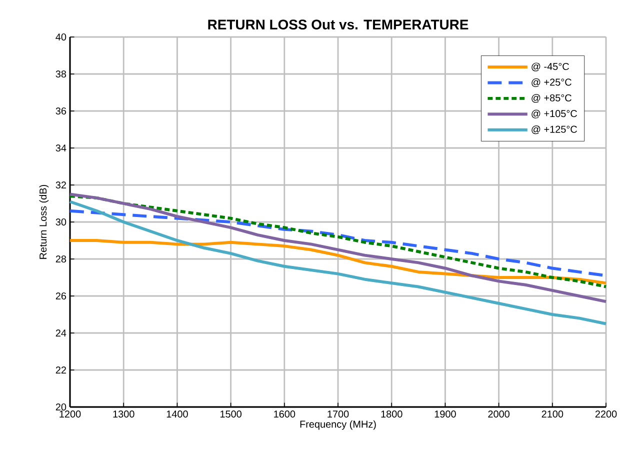 The height and width of the screenshot is (456, 623). I want to click on y-tick-label: 32, so click(61, 185).